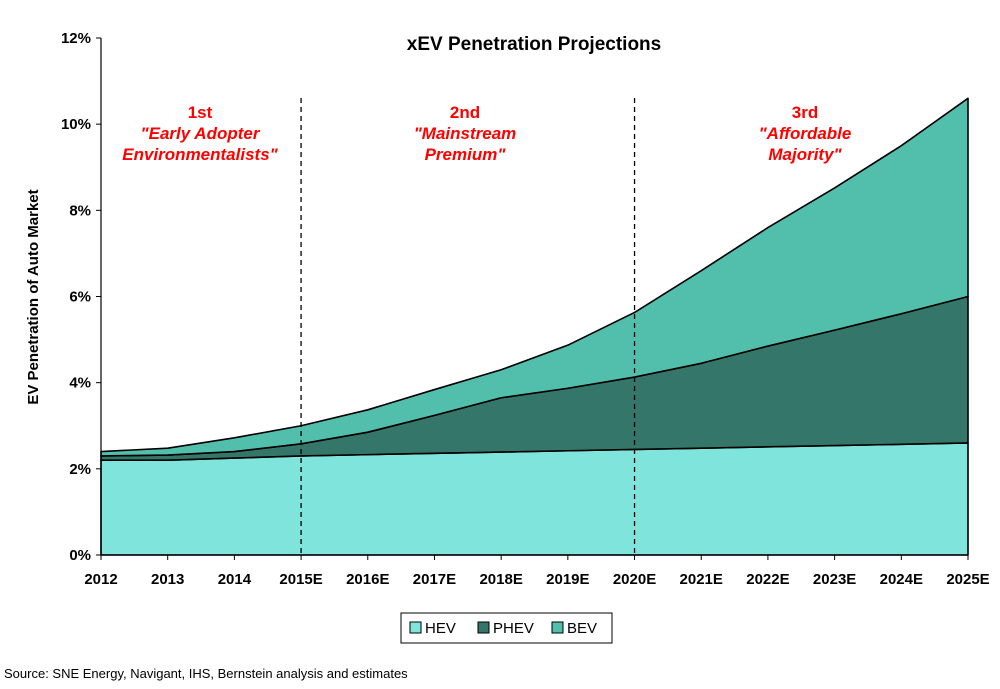 The width and height of the screenshot is (1000, 689). I want to click on x-tick-label: 2017E, so click(434, 579).